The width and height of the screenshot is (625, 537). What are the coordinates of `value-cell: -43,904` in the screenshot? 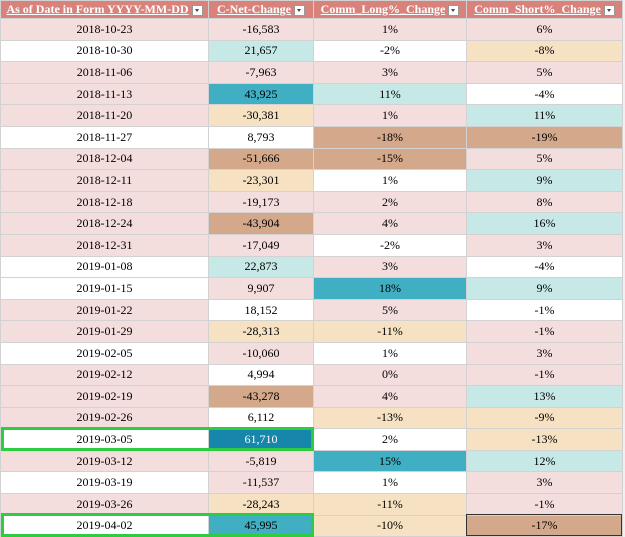 It's located at (261, 223).